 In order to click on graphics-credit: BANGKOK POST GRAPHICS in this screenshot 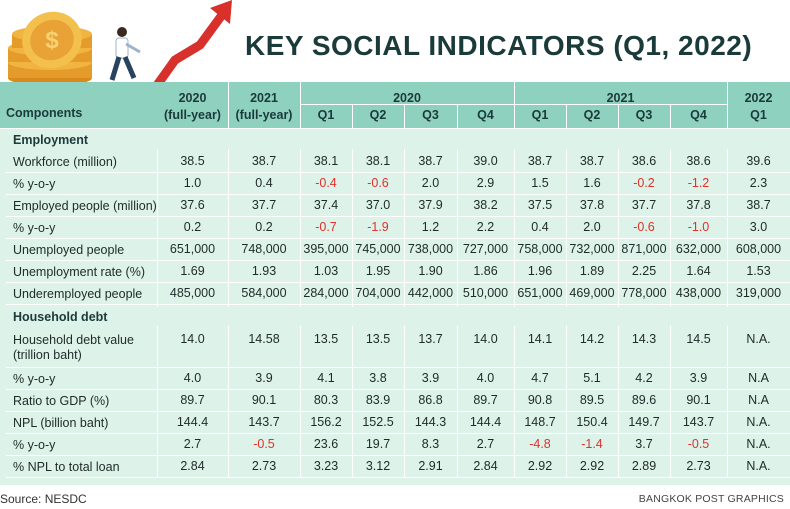, I will do `click(711, 499)`.